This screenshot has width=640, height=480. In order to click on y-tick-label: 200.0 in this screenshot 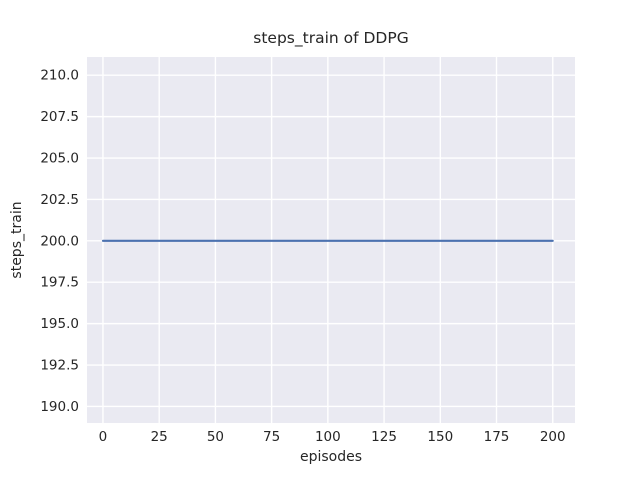, I will do `click(59, 241)`.